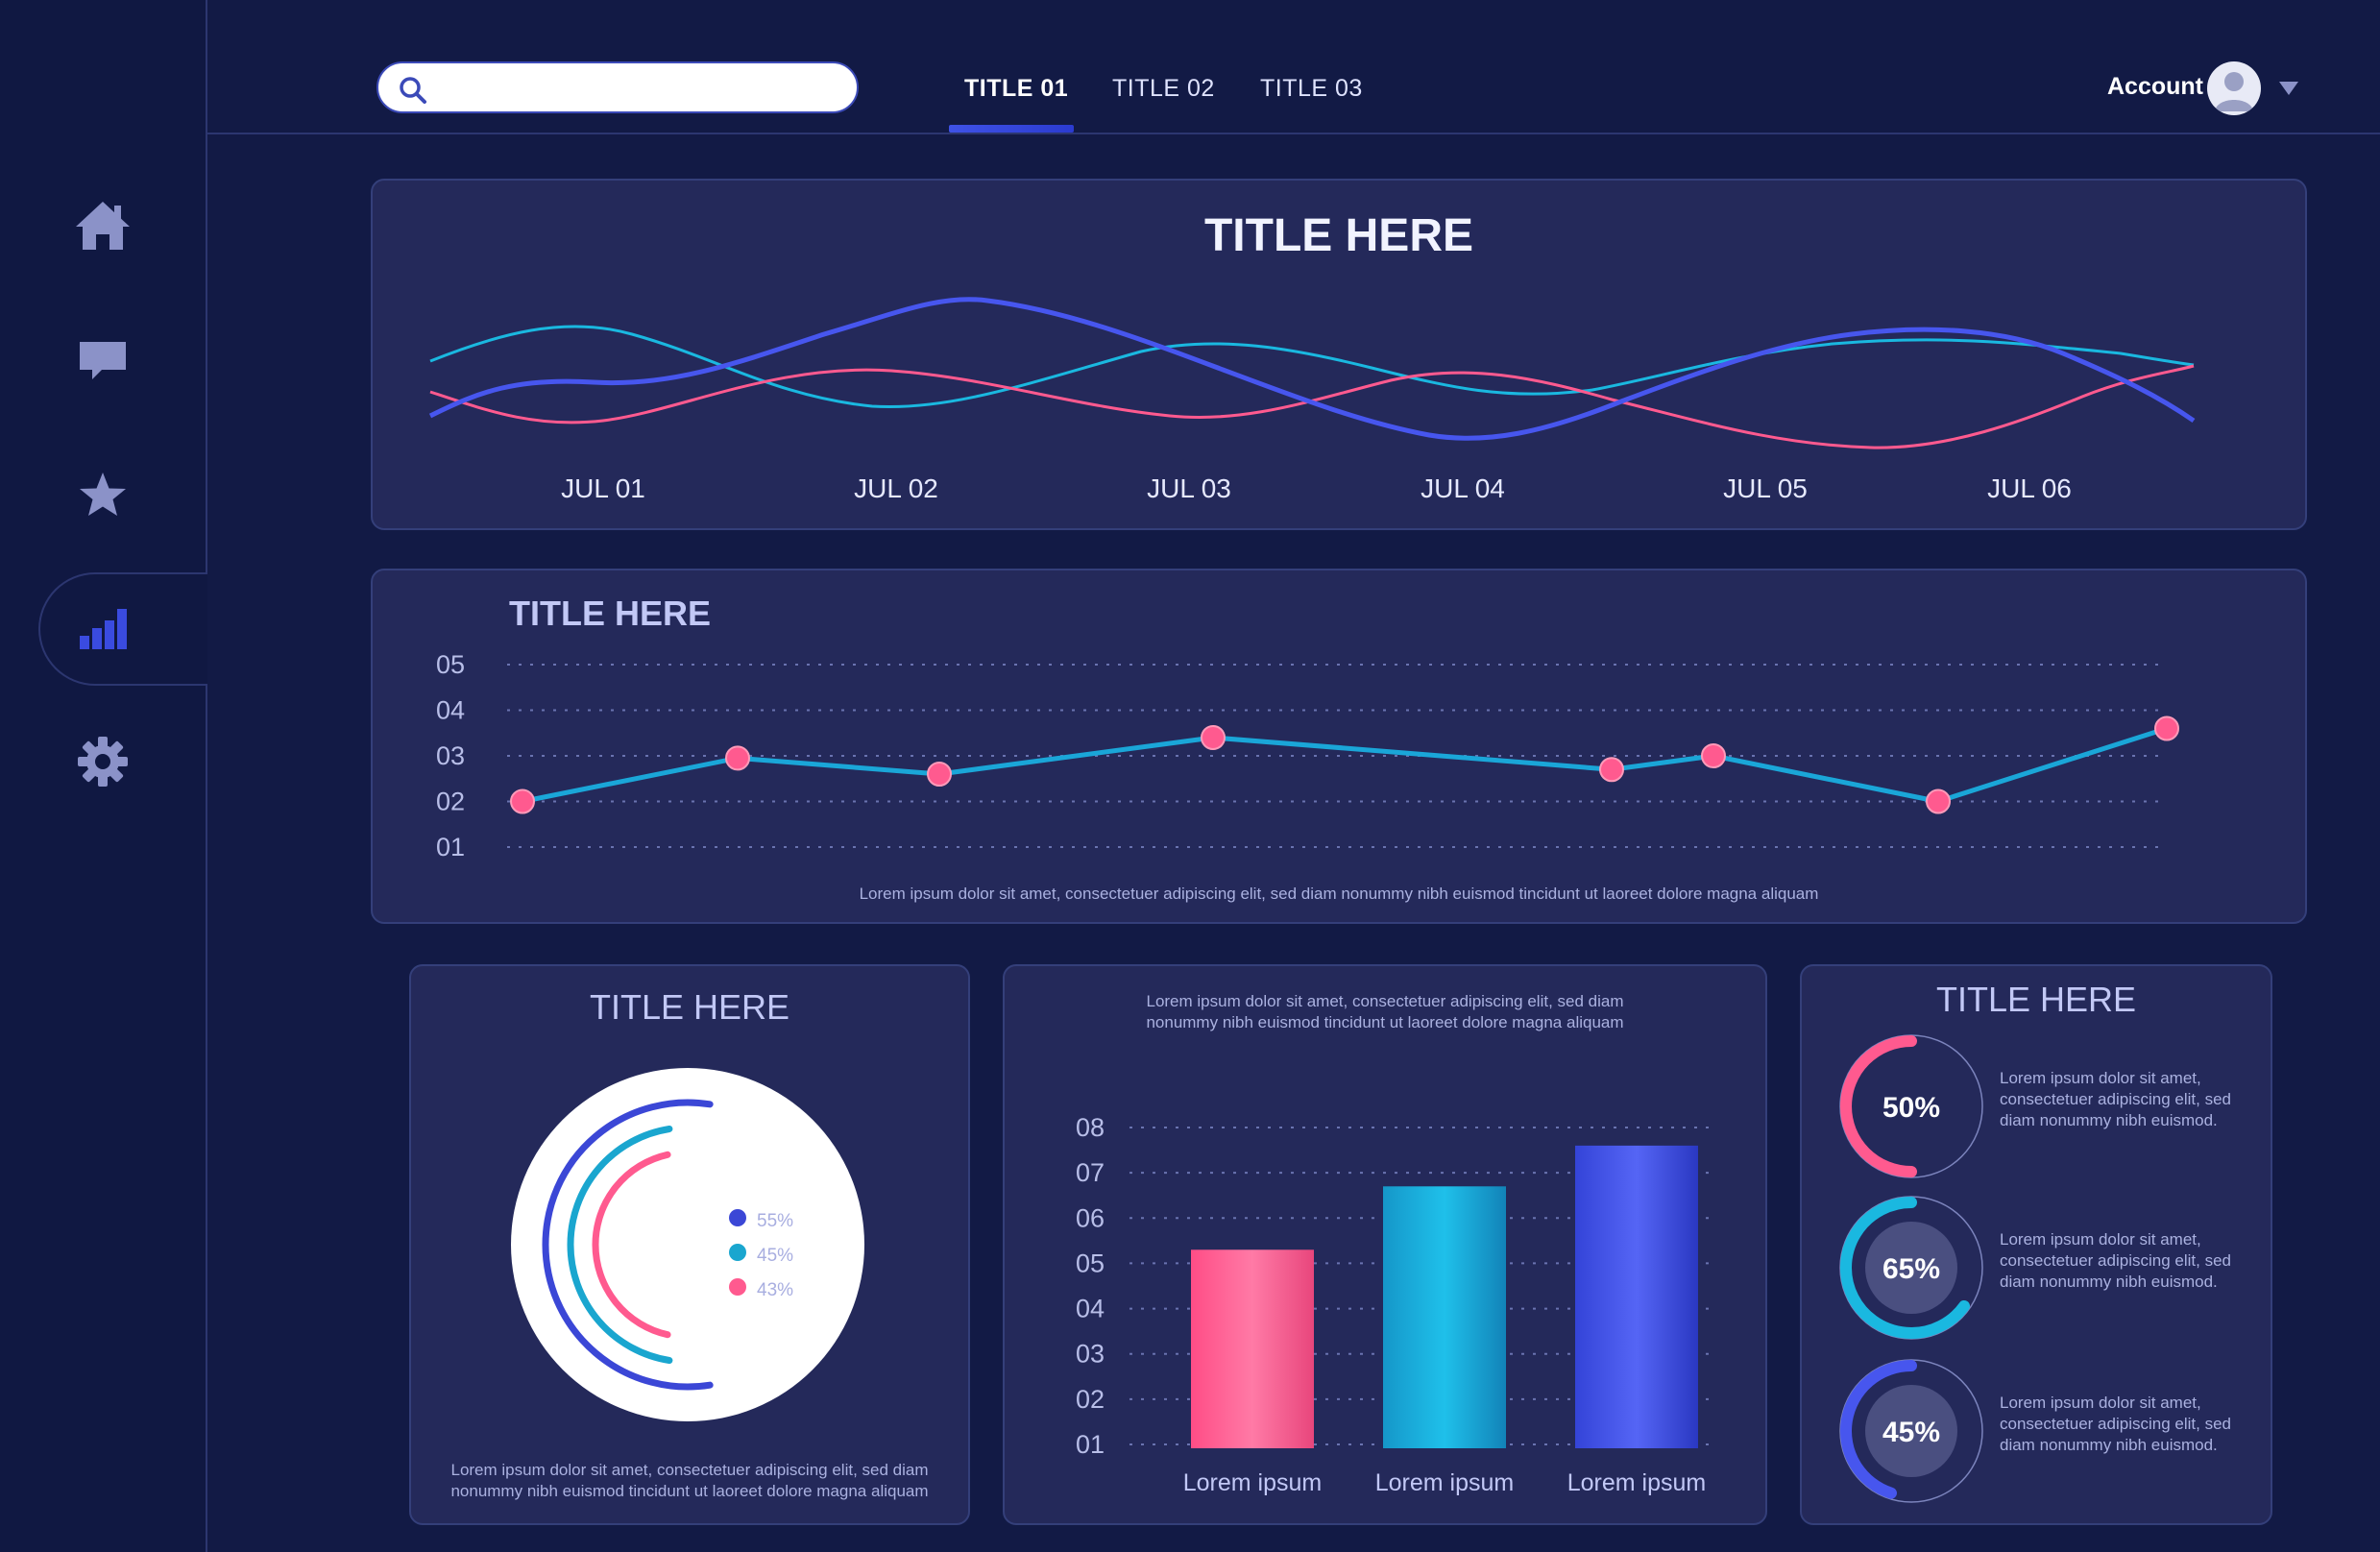 This screenshot has width=2380, height=1552. I want to click on star-icon, so click(103, 494).